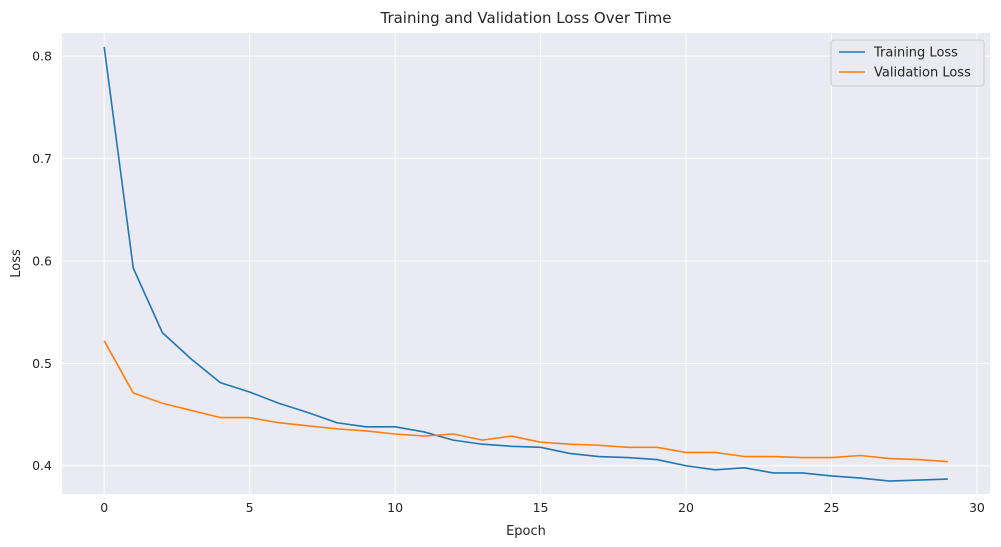 The width and height of the screenshot is (1001, 547). I want to click on chart-title: Training and Validation Loss Over Time, so click(525, 18).